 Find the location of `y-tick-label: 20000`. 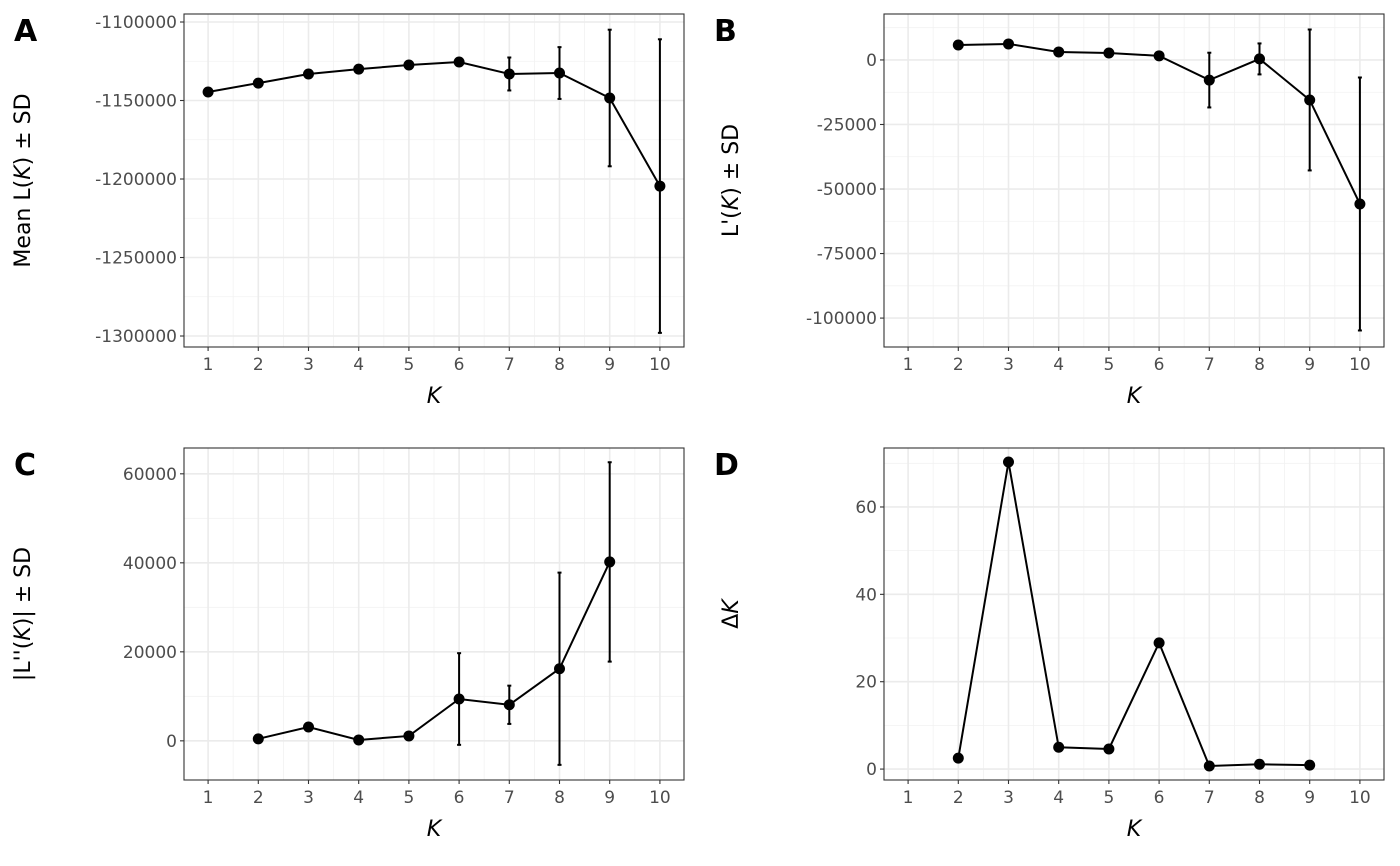

y-tick-label: 20000 is located at coordinates (150, 653).